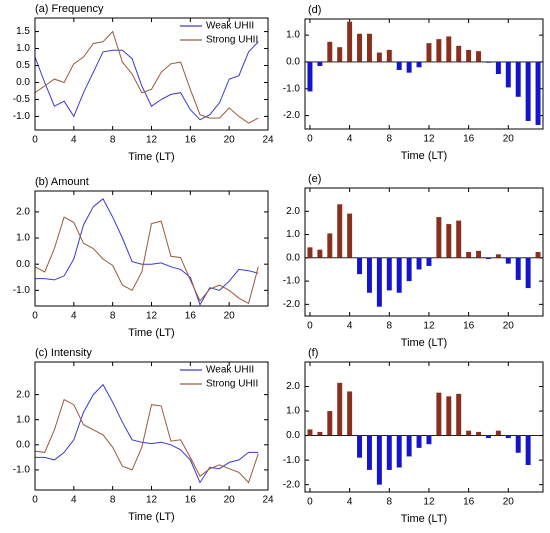 The width and height of the screenshot is (550, 533). Describe the element at coordinates (230, 370) in the screenshot. I see `legend-label: Weak UHII` at that location.